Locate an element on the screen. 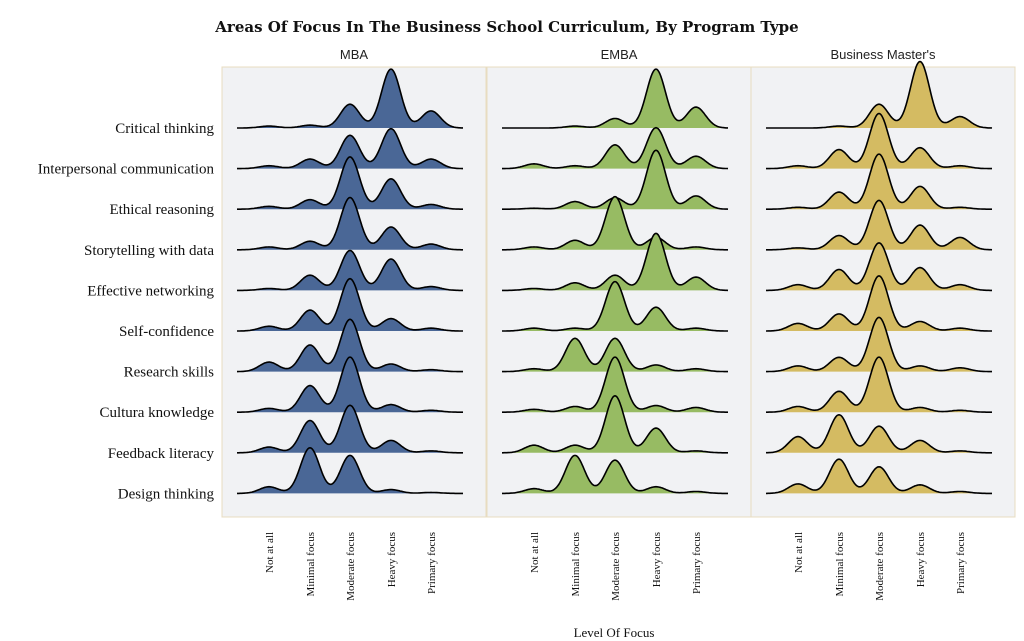  category-label: Design thinking is located at coordinates (166, 494).